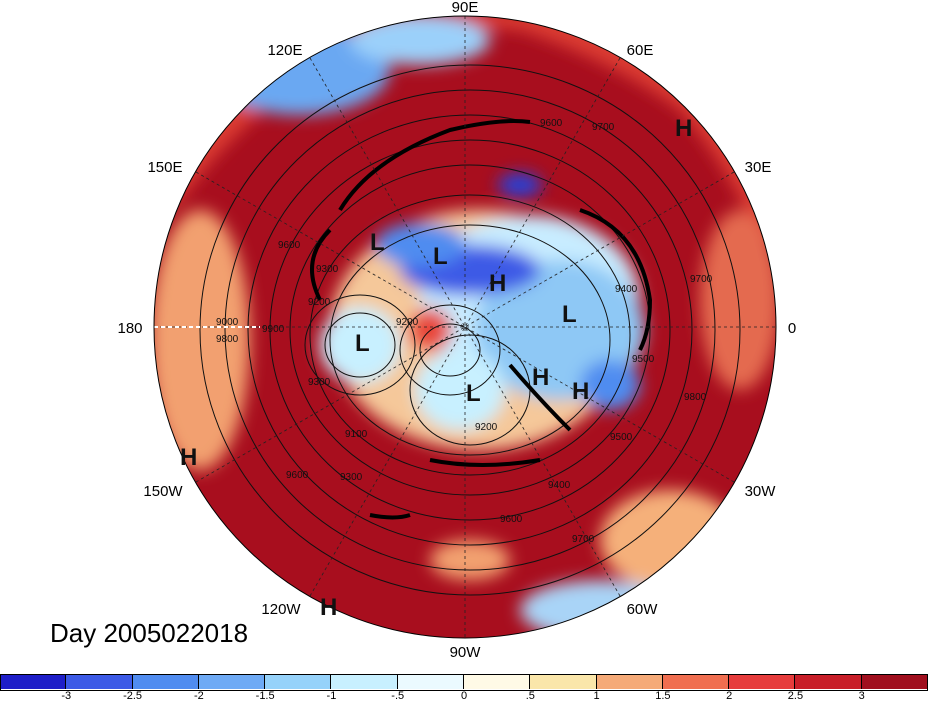  I want to click on colorbar-label: -3, so click(66, 696).